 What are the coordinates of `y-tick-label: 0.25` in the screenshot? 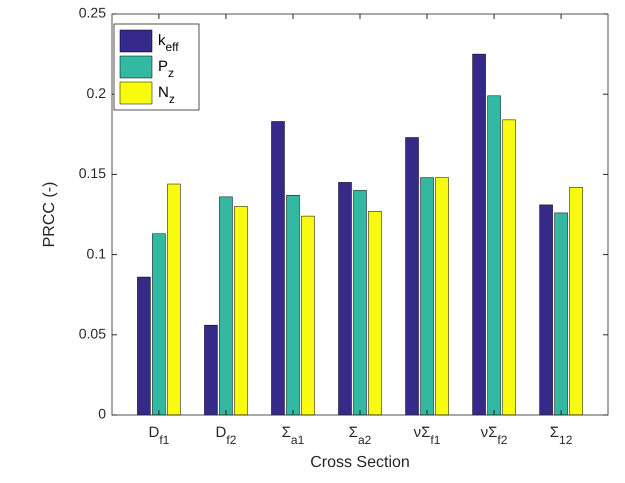 It's located at (92, 12).